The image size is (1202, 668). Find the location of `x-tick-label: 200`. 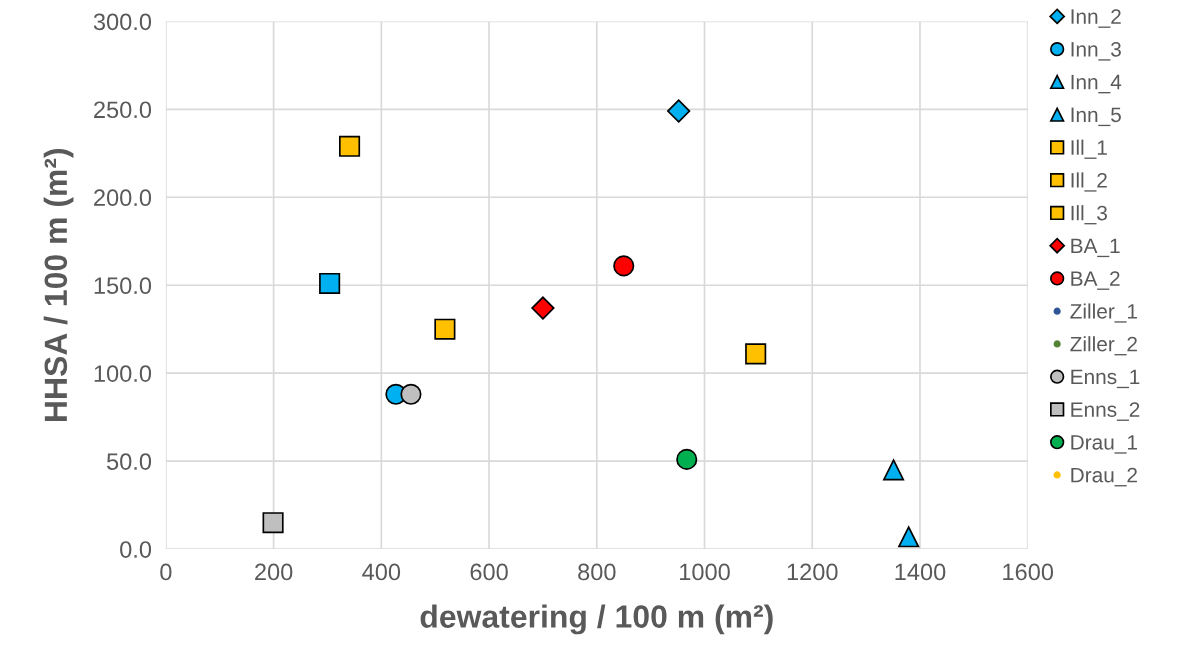

x-tick-label: 200 is located at coordinates (274, 572).